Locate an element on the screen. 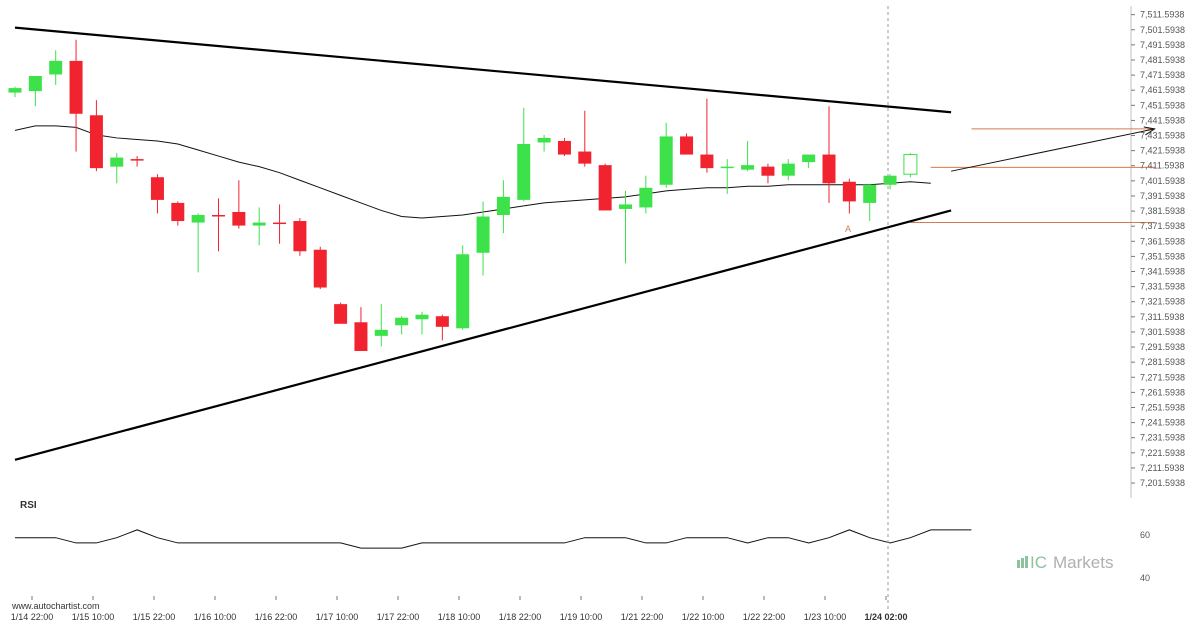  time-tick-label: 1/15 22:00 is located at coordinates (154, 617).